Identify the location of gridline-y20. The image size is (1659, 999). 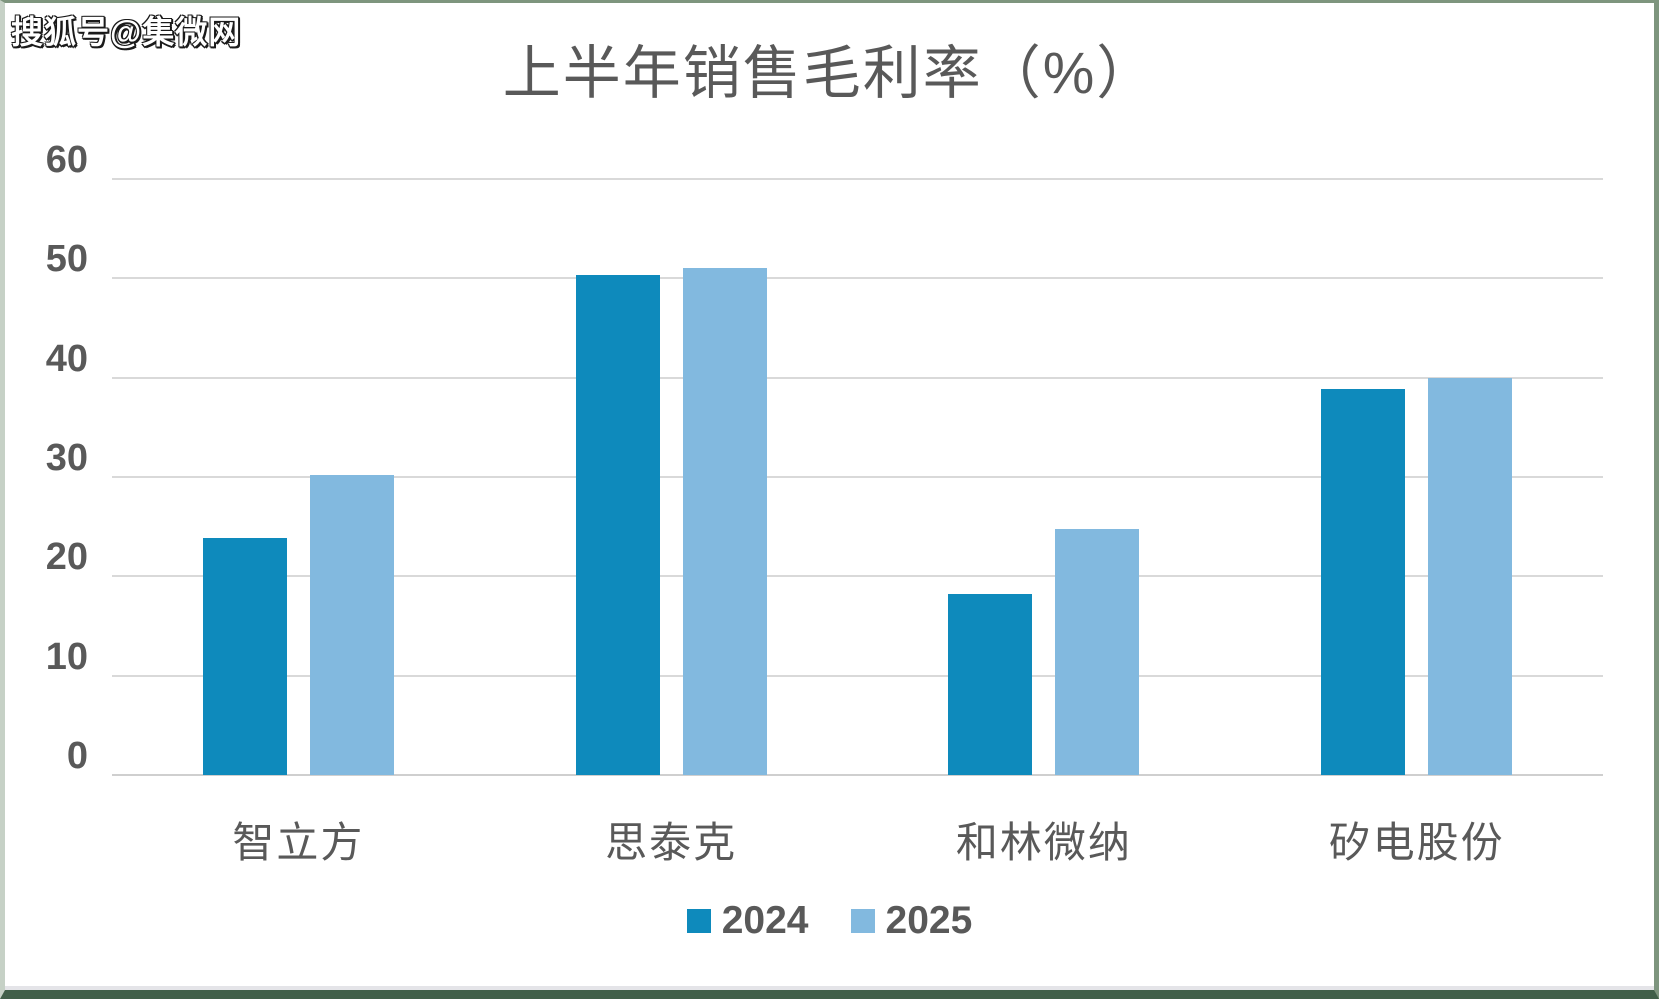
(857, 576).